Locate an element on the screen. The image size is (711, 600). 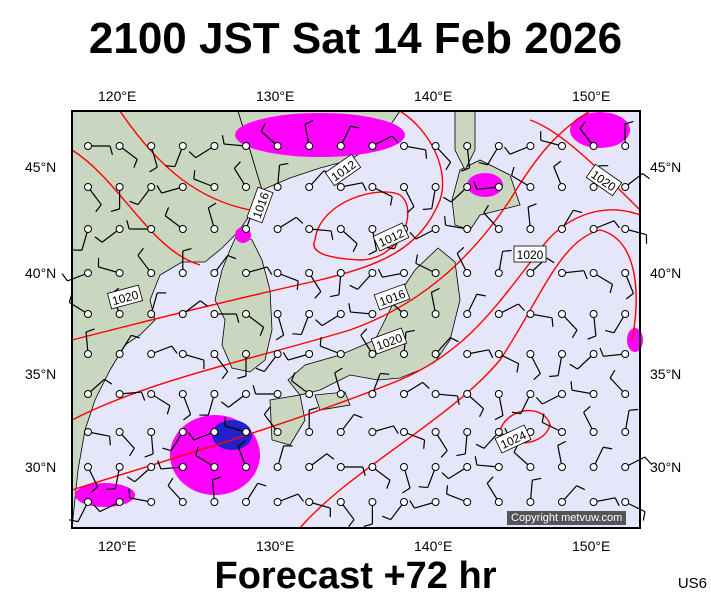
copyright-notice: Copyright metvuw.com is located at coordinates (567, 518).